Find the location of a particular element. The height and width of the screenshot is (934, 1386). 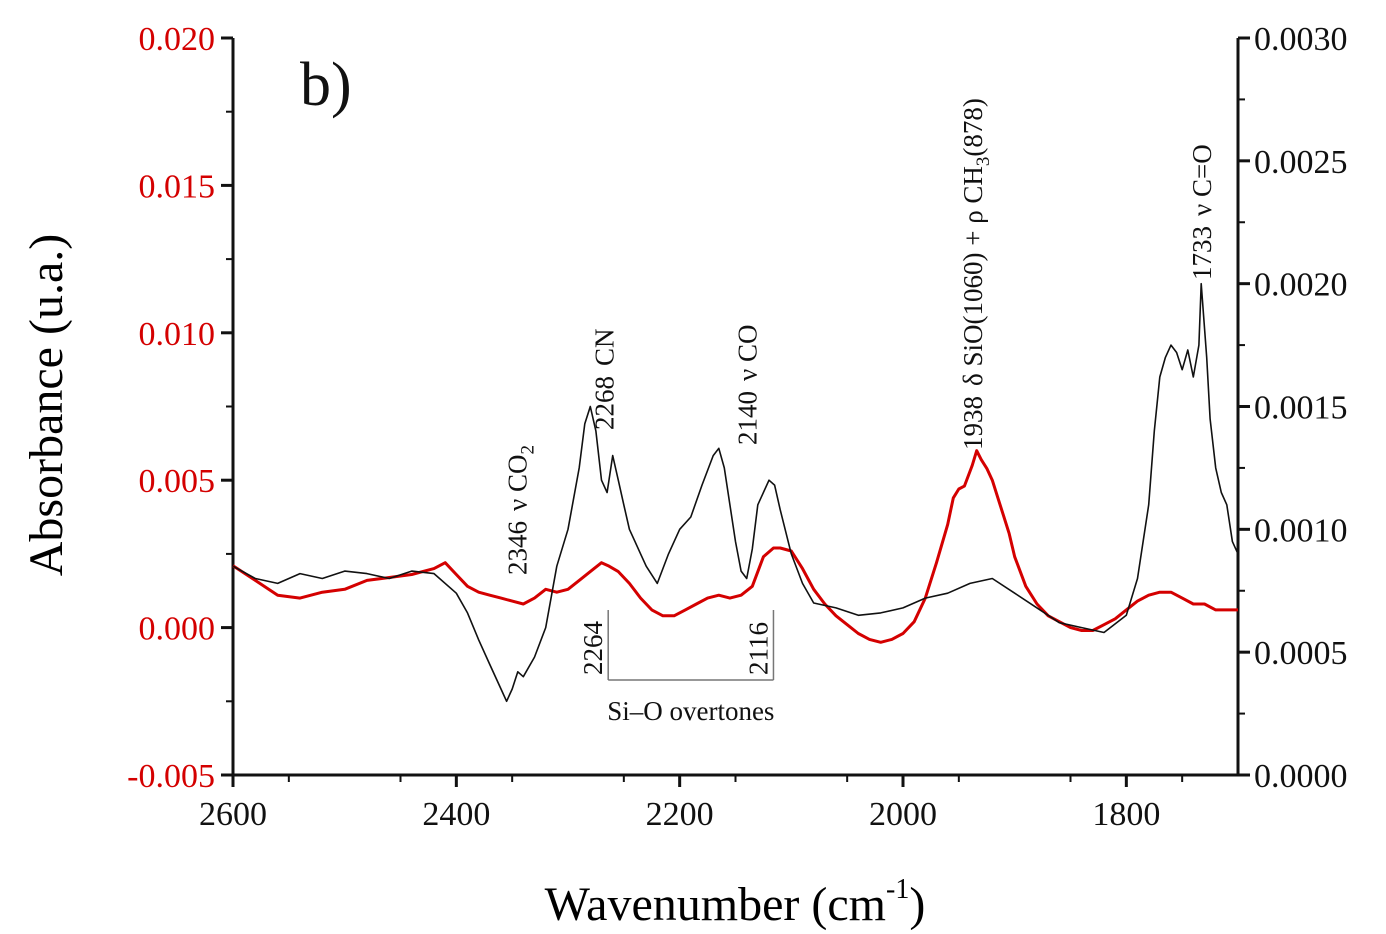

peak-annotation-text: 1733 ν C=O is located at coordinates (1202, 212).